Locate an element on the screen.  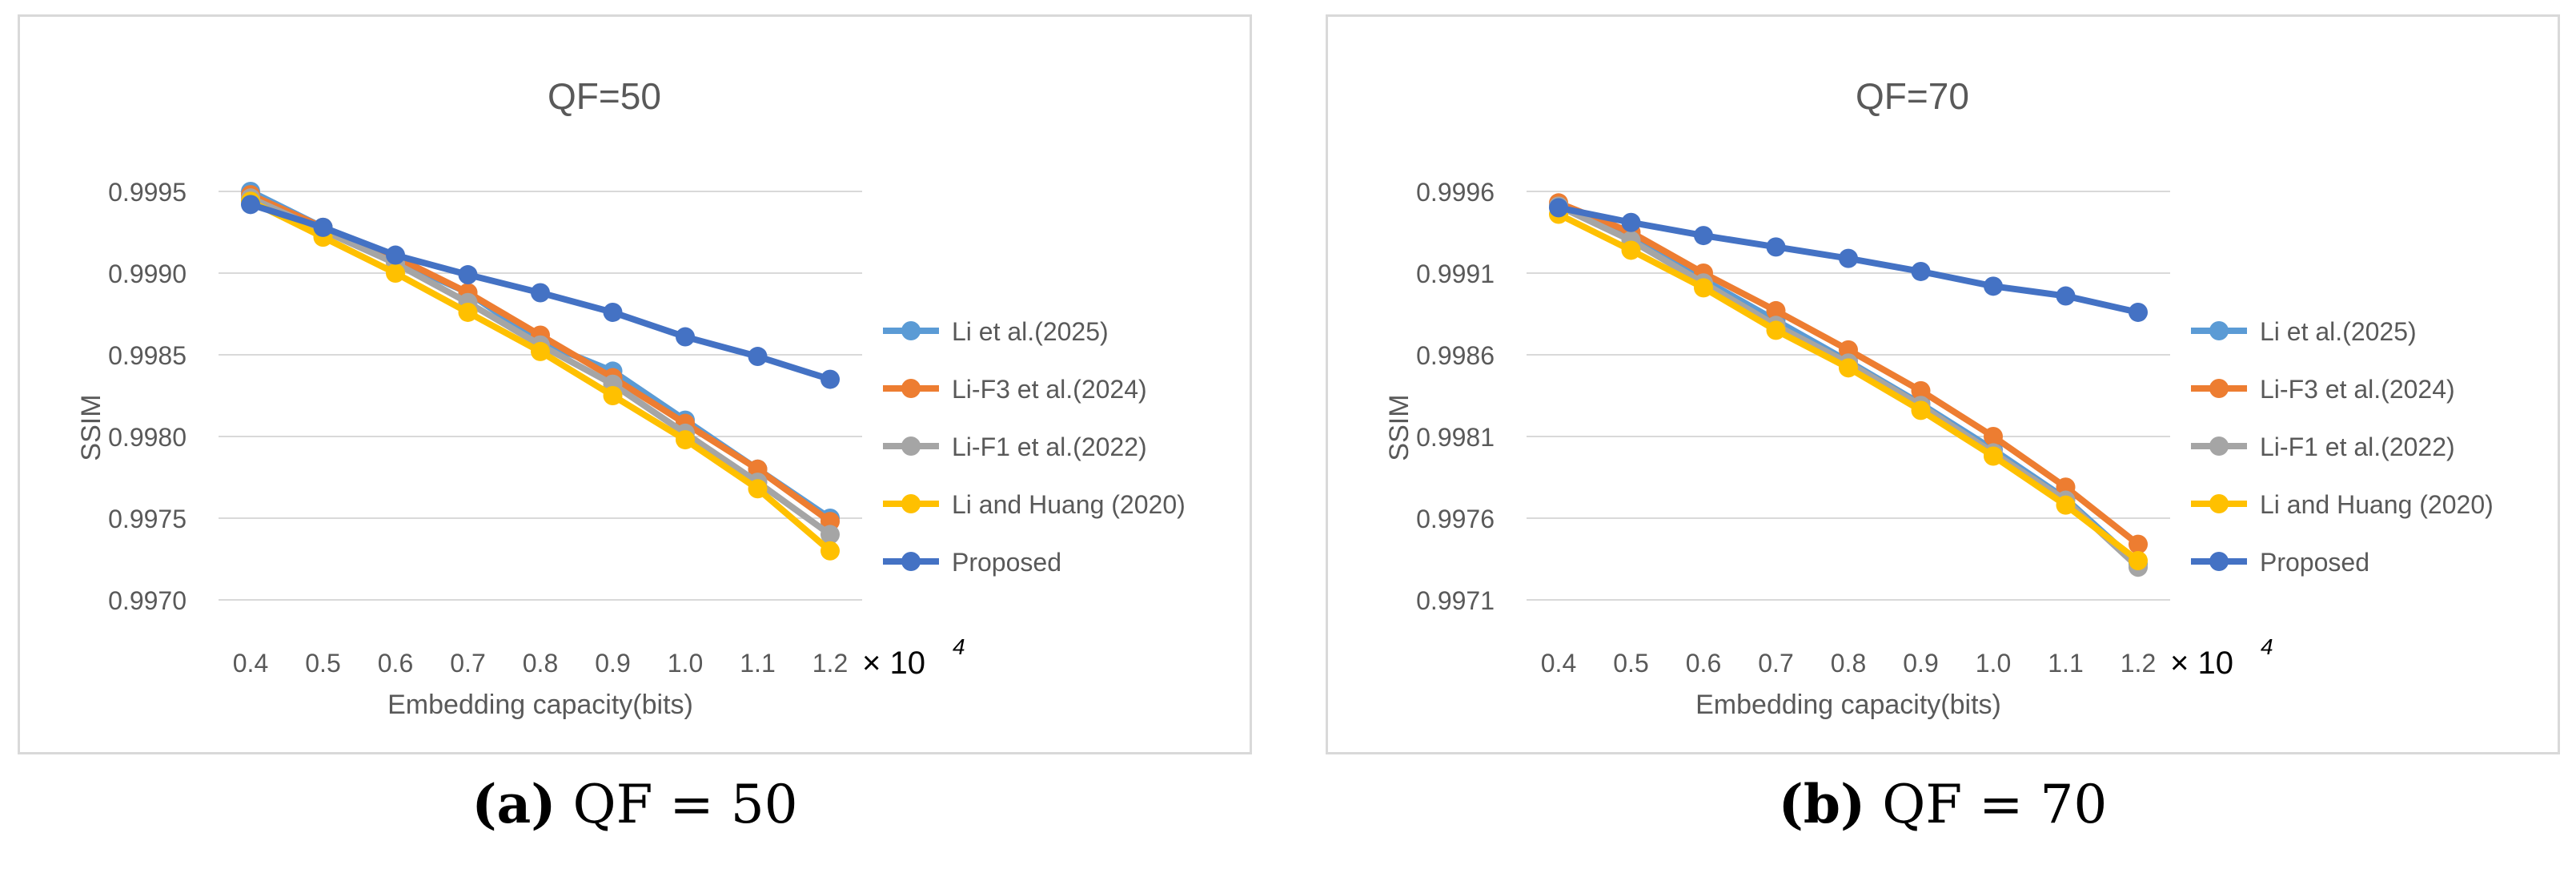
x-tick-label: 0.6 is located at coordinates (395, 663).